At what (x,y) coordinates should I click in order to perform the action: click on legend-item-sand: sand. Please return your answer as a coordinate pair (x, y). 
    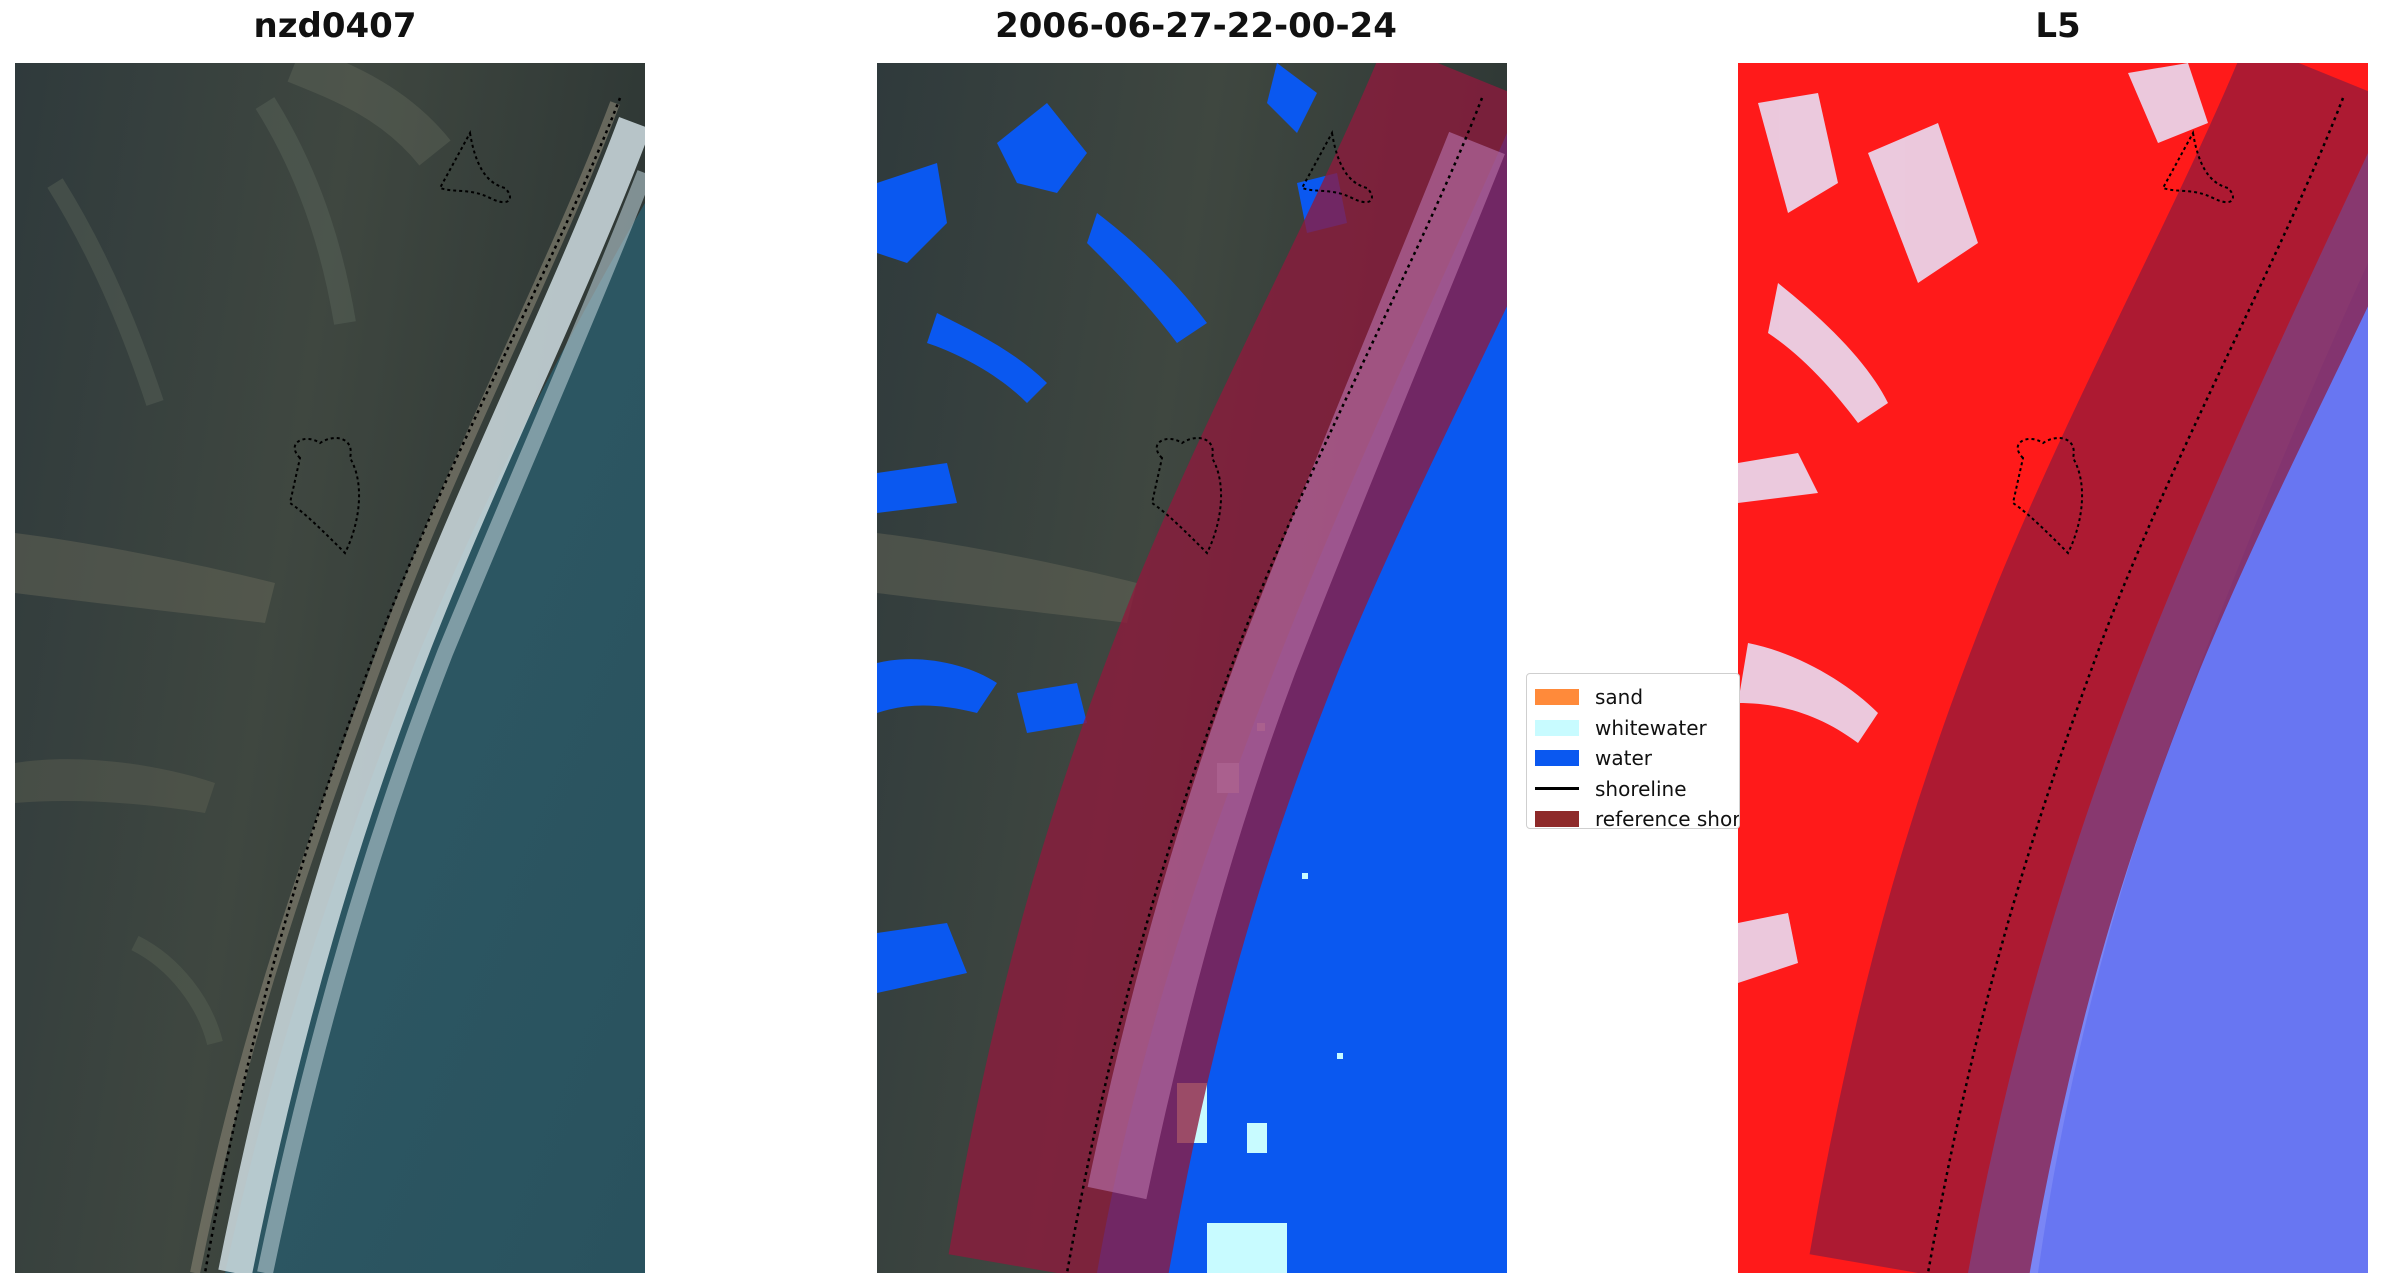
    Looking at the image, I should click on (1637, 697).